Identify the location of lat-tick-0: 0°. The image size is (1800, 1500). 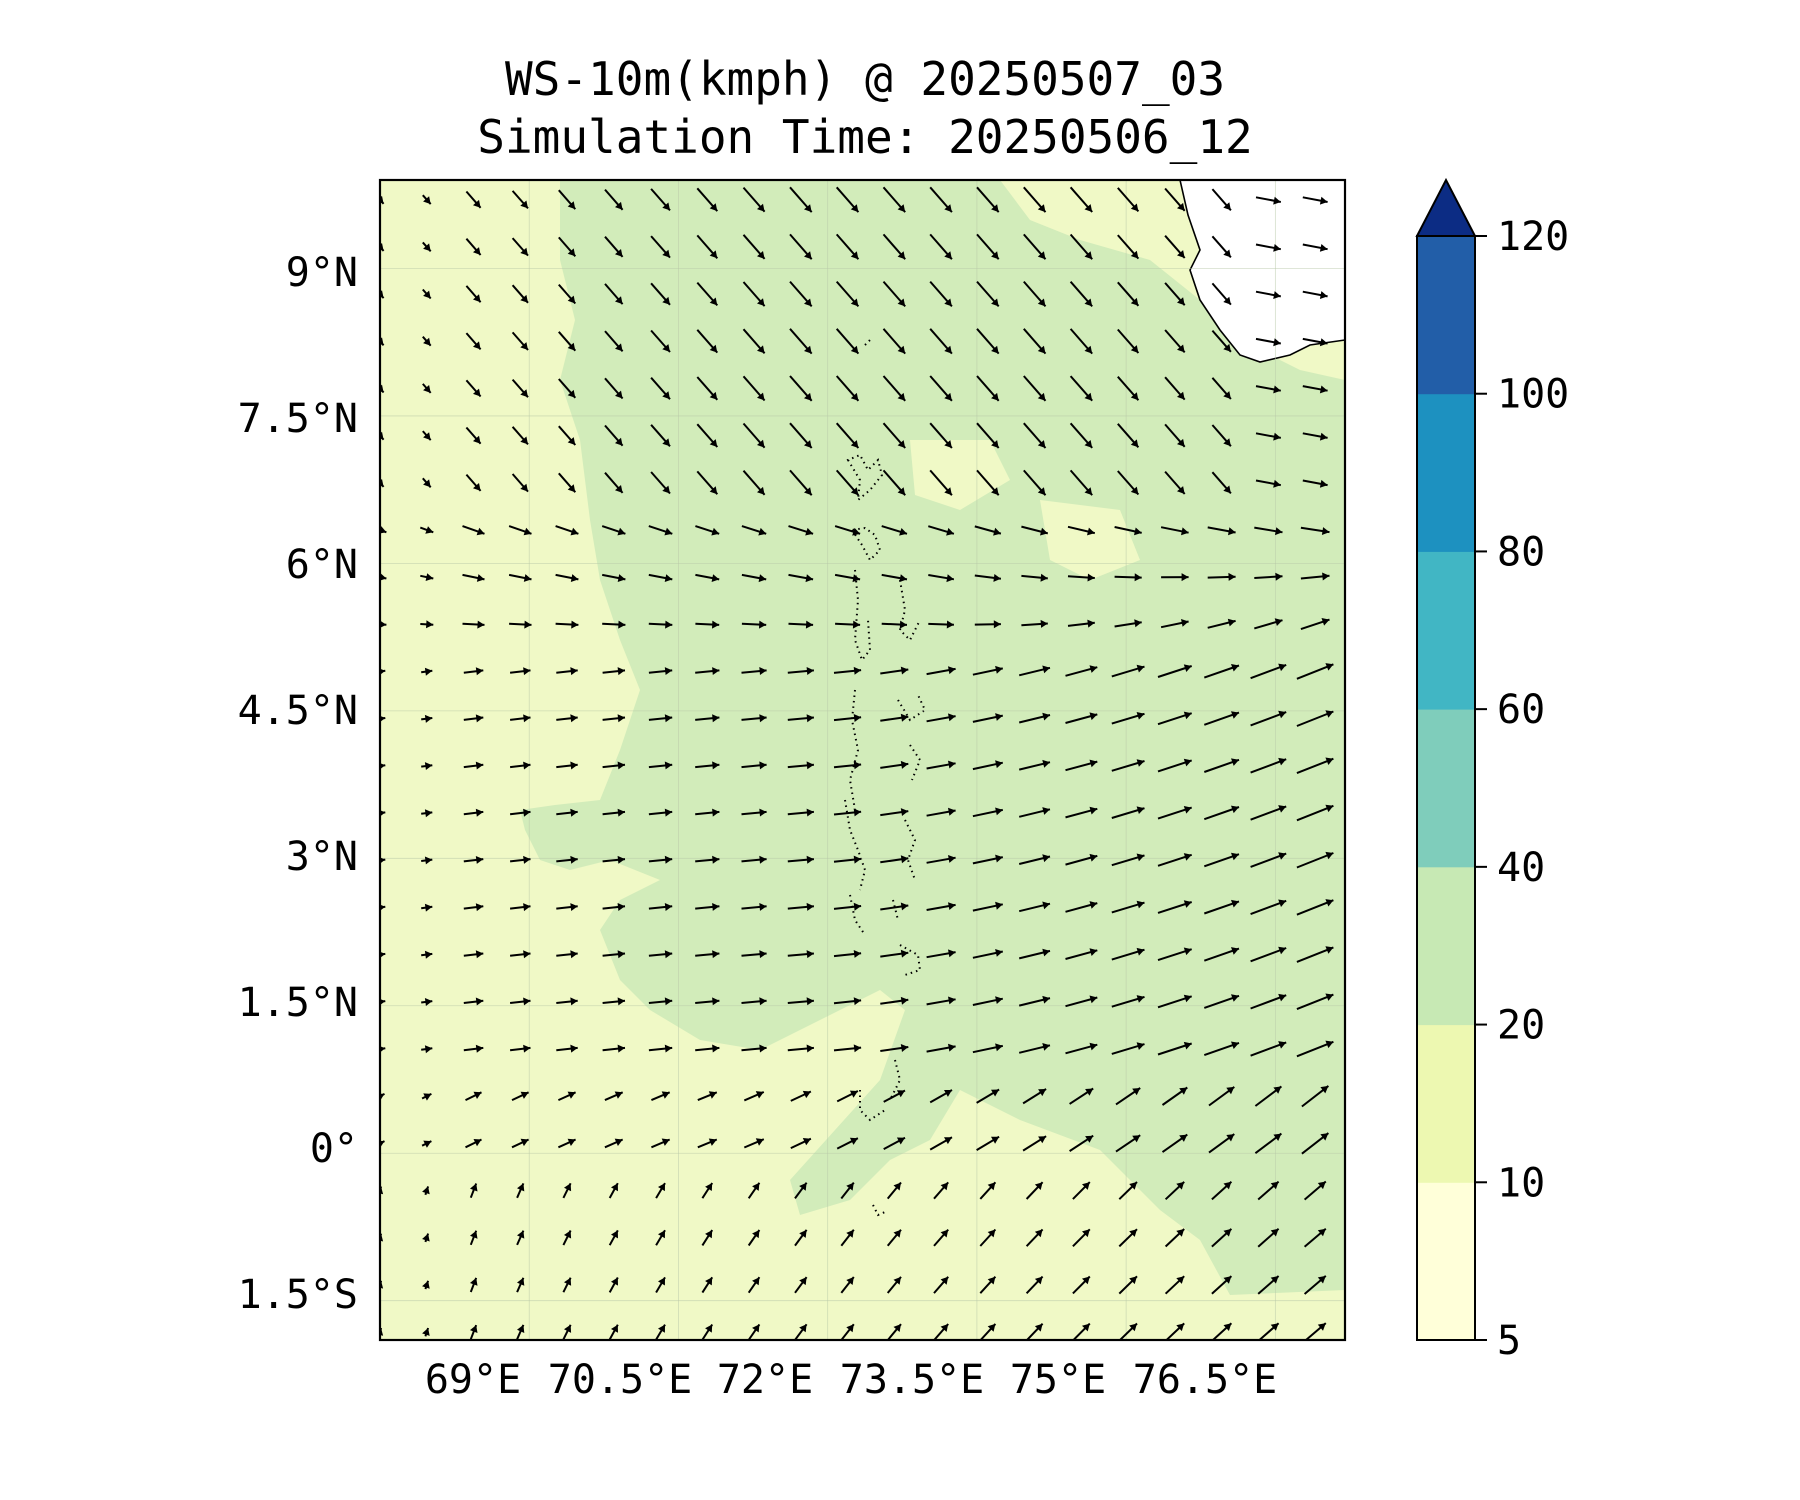
(334, 1149).